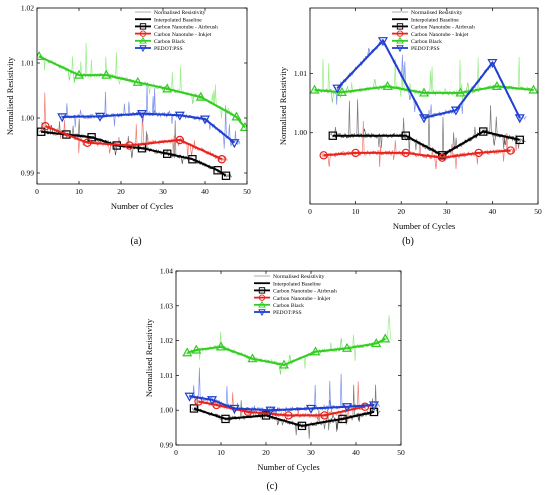 Image resolution: width=550 pixels, height=495 pixels. Describe the element at coordinates (443, 28) in the screenshot. I see `legend-label: Carbon Nanotube - Airbrush` at that location.